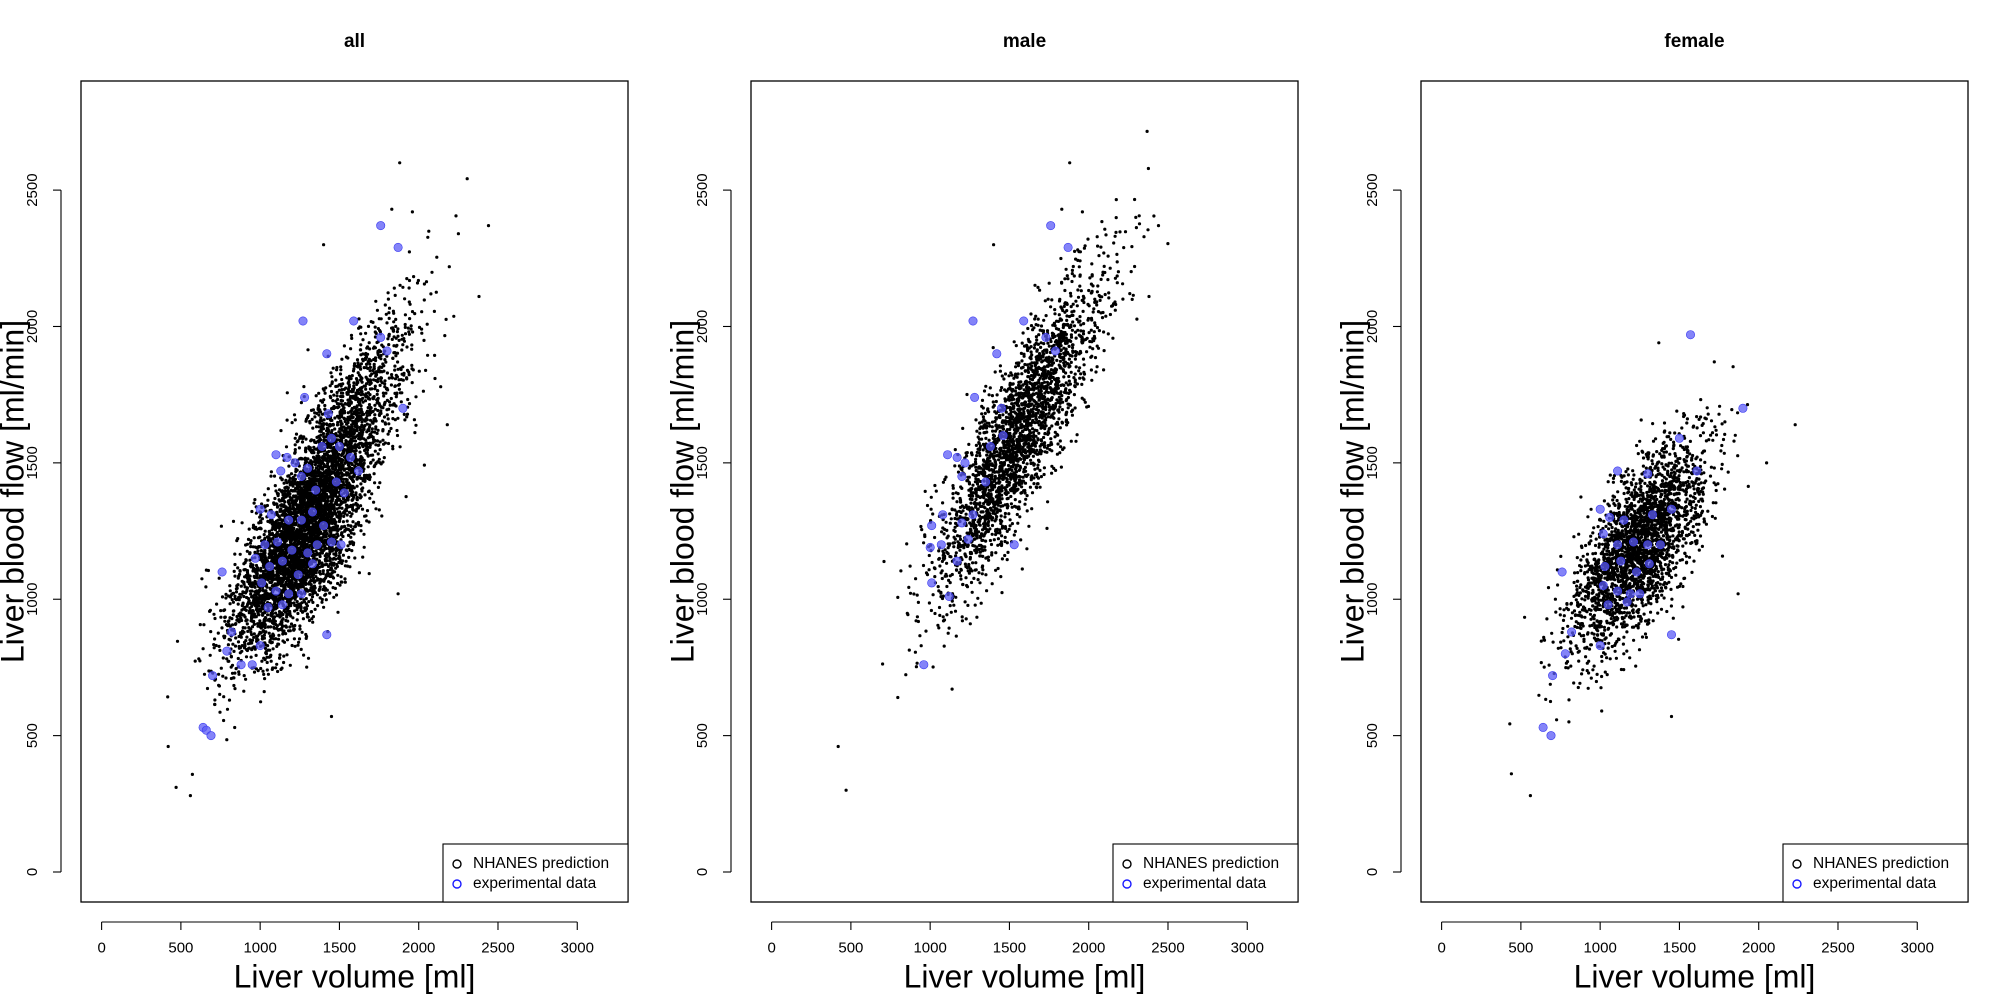  I want to click on nhanes-prediction-points, so click(328, 479).